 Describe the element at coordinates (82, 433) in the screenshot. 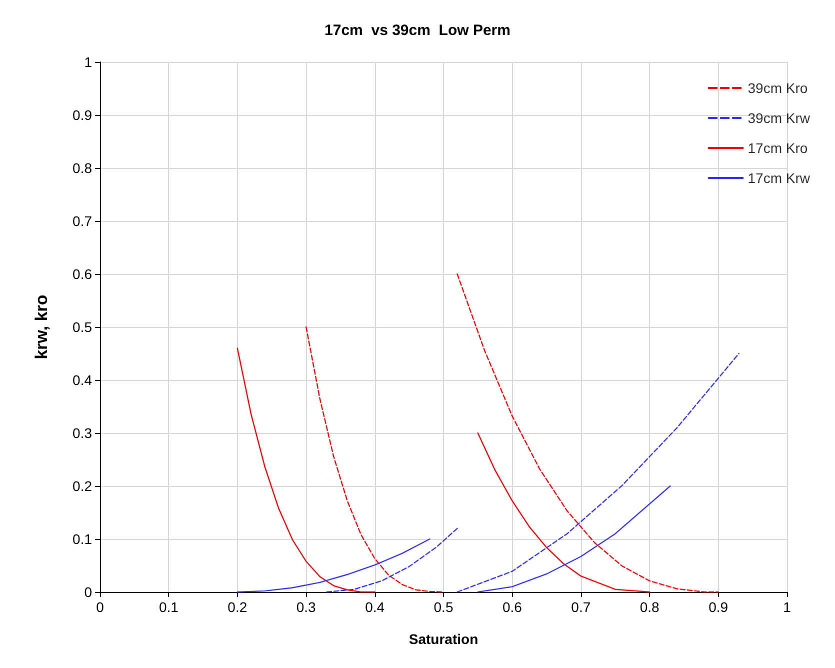

I see `y-tick-label: 0.3` at that location.